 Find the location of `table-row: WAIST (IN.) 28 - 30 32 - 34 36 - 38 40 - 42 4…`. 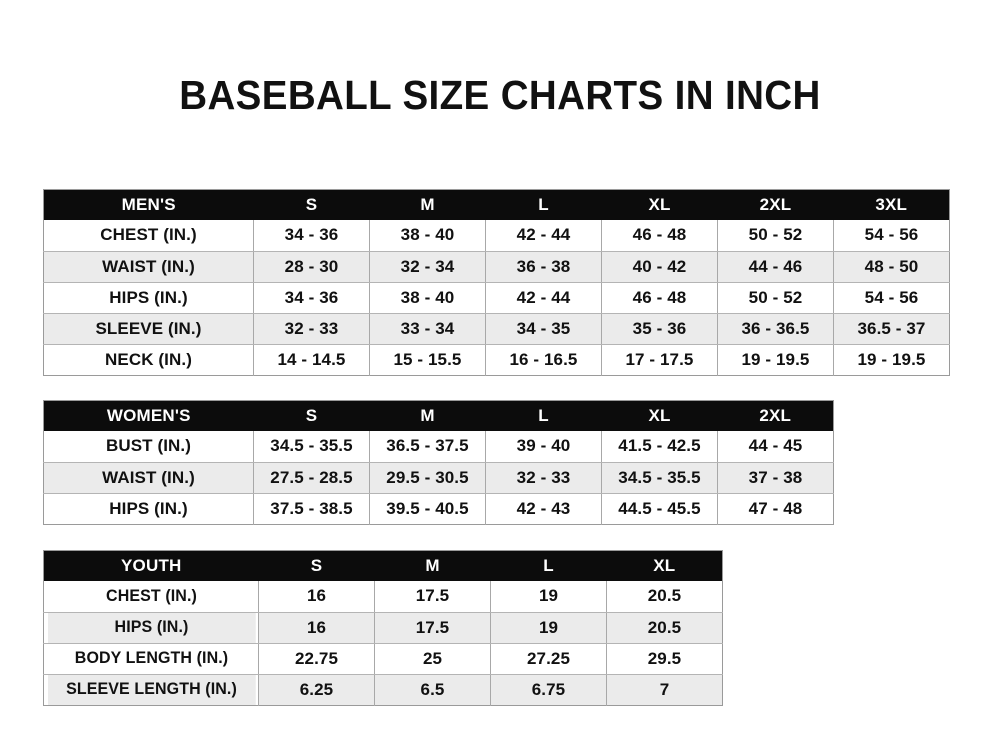

table-row: WAIST (IN.) 28 - 30 32 - 34 36 - 38 40 - 42 4… is located at coordinates (496, 267).